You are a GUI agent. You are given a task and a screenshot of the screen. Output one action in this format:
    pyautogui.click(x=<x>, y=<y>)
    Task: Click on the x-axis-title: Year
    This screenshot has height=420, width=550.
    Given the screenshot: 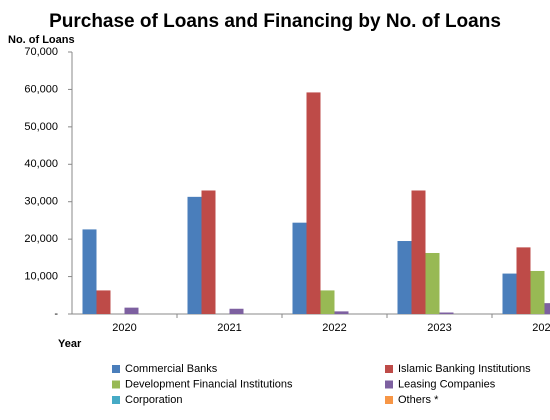 What is the action you would take?
    pyautogui.click(x=70, y=344)
    